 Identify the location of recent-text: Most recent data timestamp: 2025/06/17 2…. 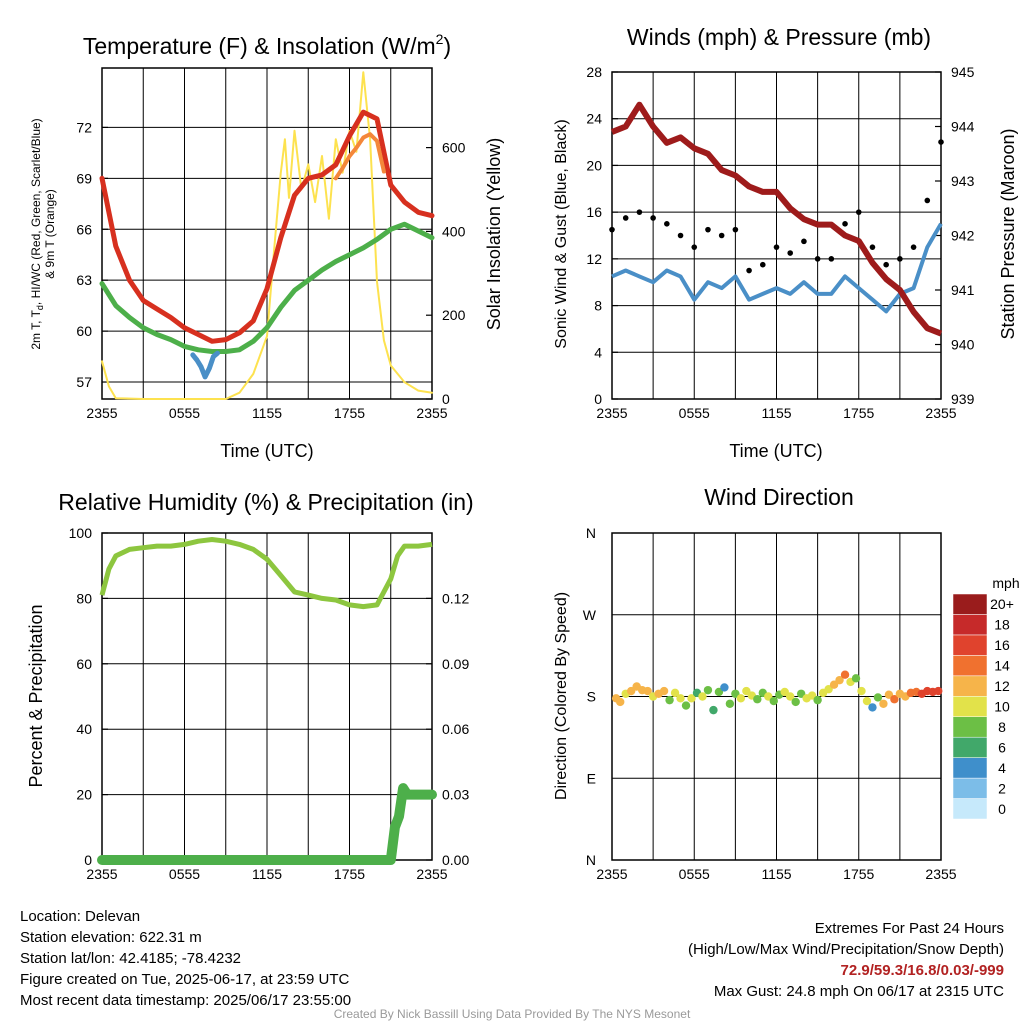
(186, 1000).